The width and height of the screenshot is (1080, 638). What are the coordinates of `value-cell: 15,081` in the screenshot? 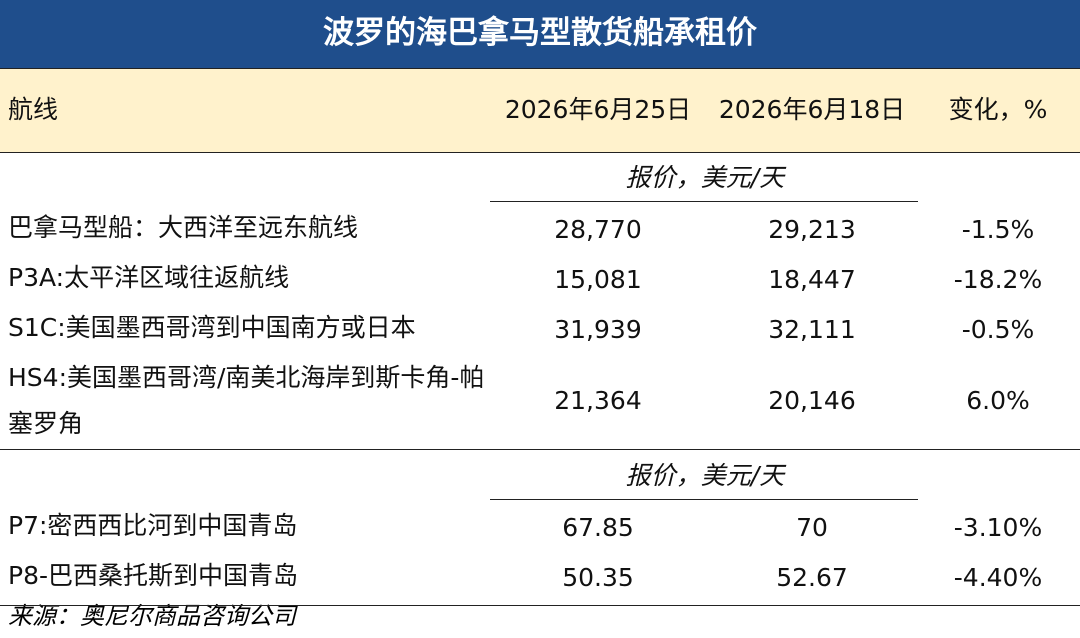 It's located at (598, 279).